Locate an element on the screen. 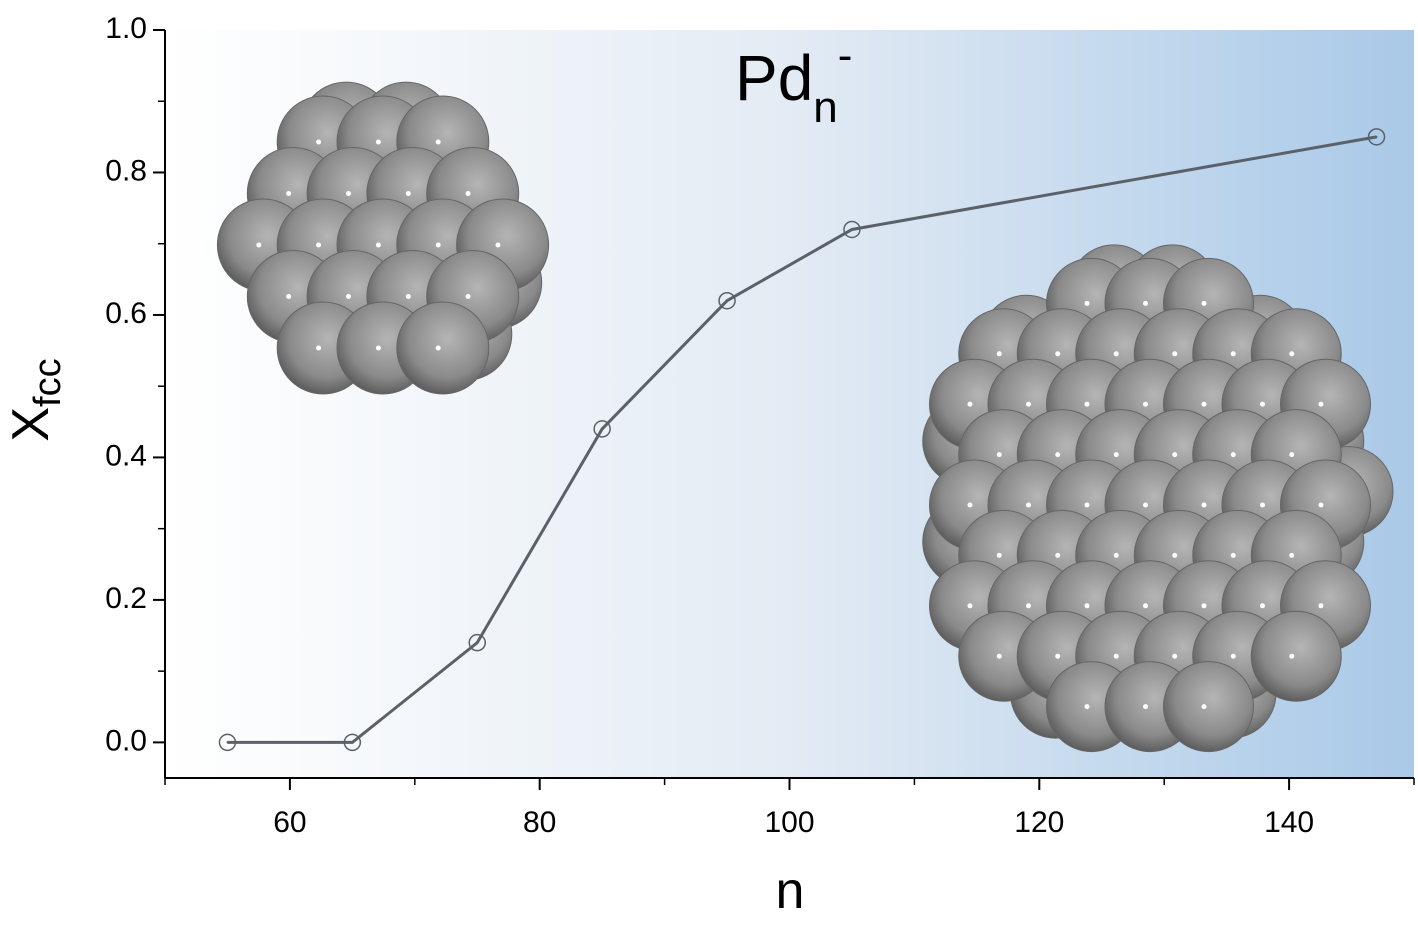 The width and height of the screenshot is (1418, 931). y-tick-label: 0.0 is located at coordinates (126, 740).